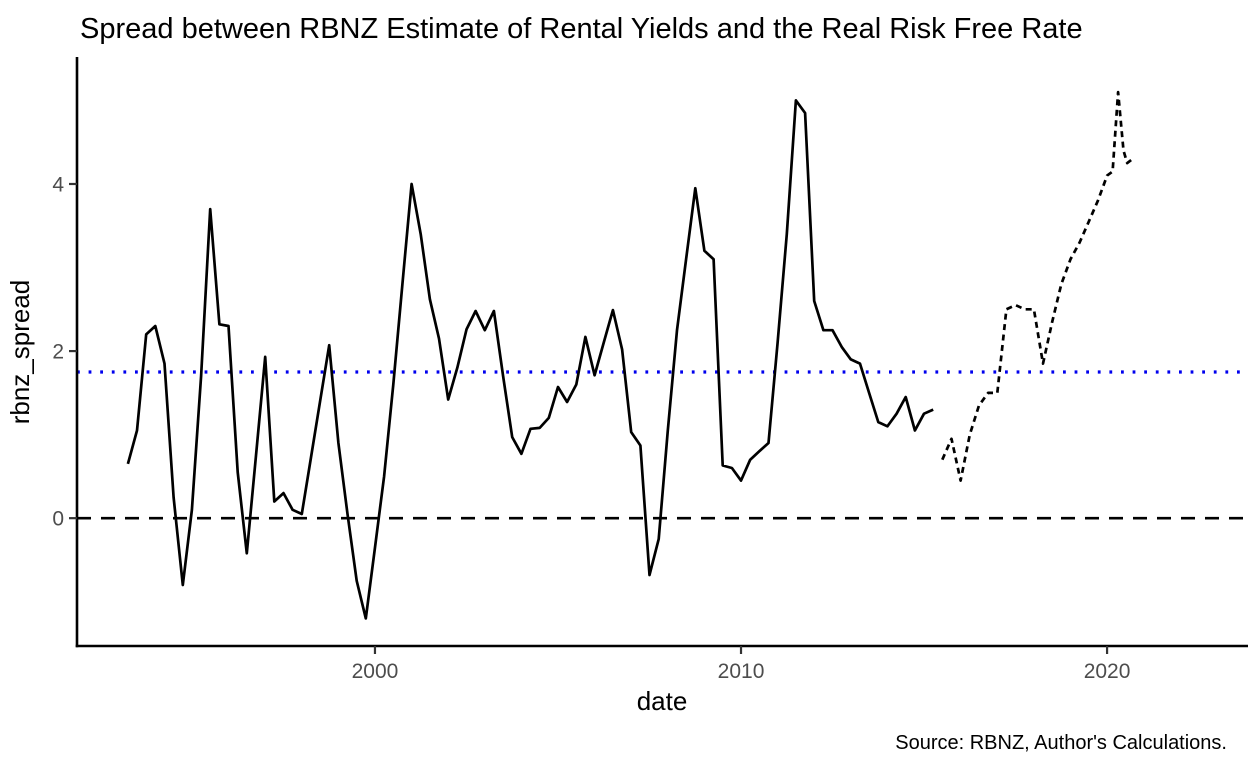 The width and height of the screenshot is (1248, 768). Describe the element at coordinates (58, 352) in the screenshot. I see `y-tick-label: 2` at that location.